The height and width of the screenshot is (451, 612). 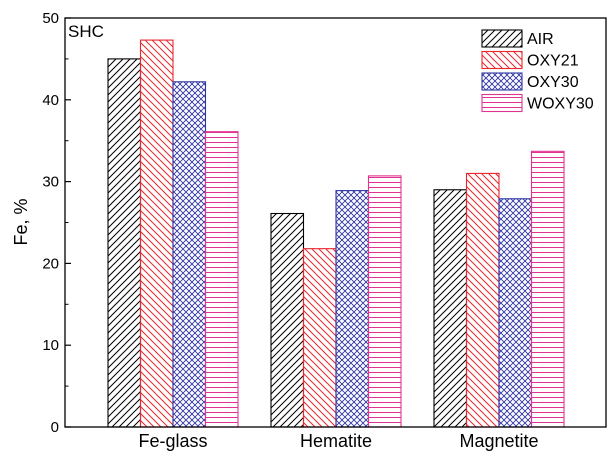 What do you see at coordinates (21, 221) in the screenshot?
I see `y-axis-title: Fe, %` at bounding box center [21, 221].